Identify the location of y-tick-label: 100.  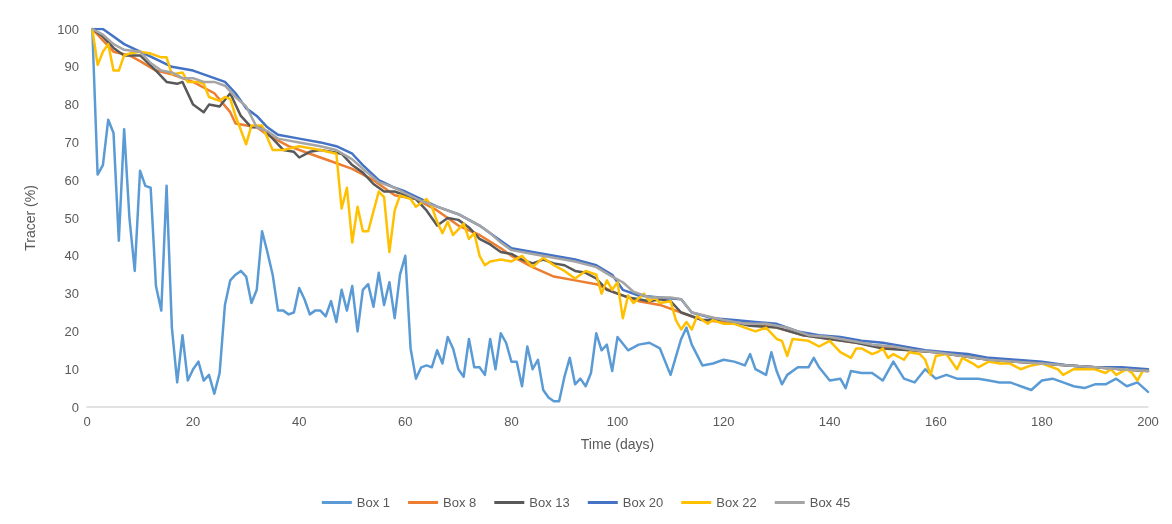
(68, 29).